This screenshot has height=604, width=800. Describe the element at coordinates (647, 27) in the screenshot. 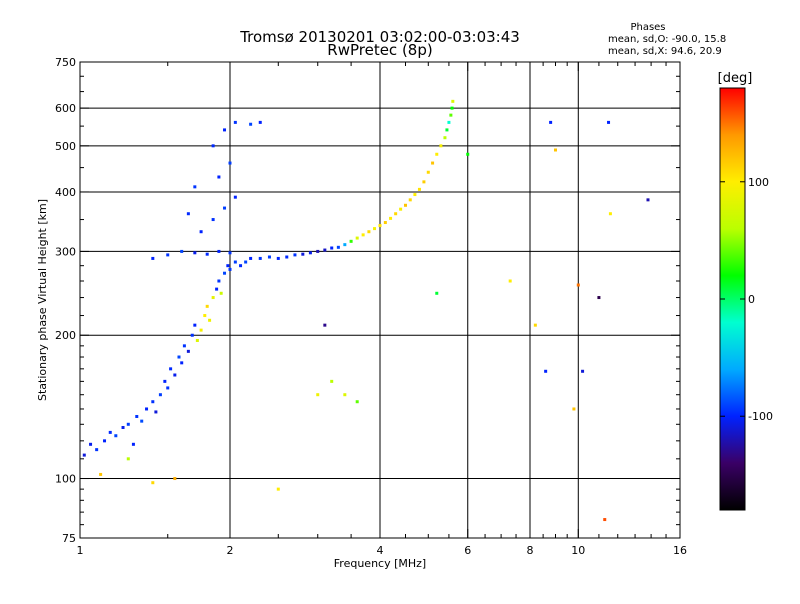

I see `phases-info-title: Phases` at that location.